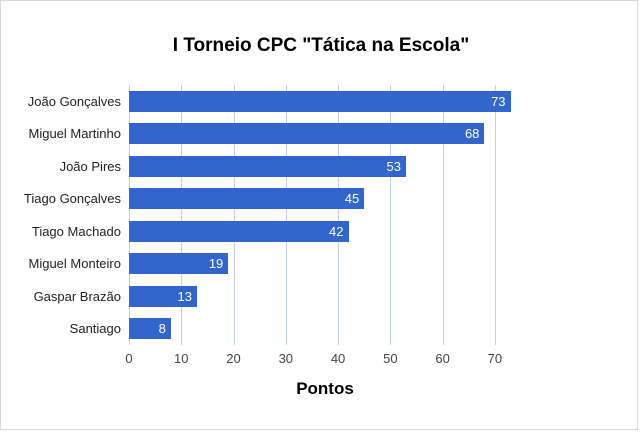  I want to click on bar-value-label: 13, so click(184, 296).